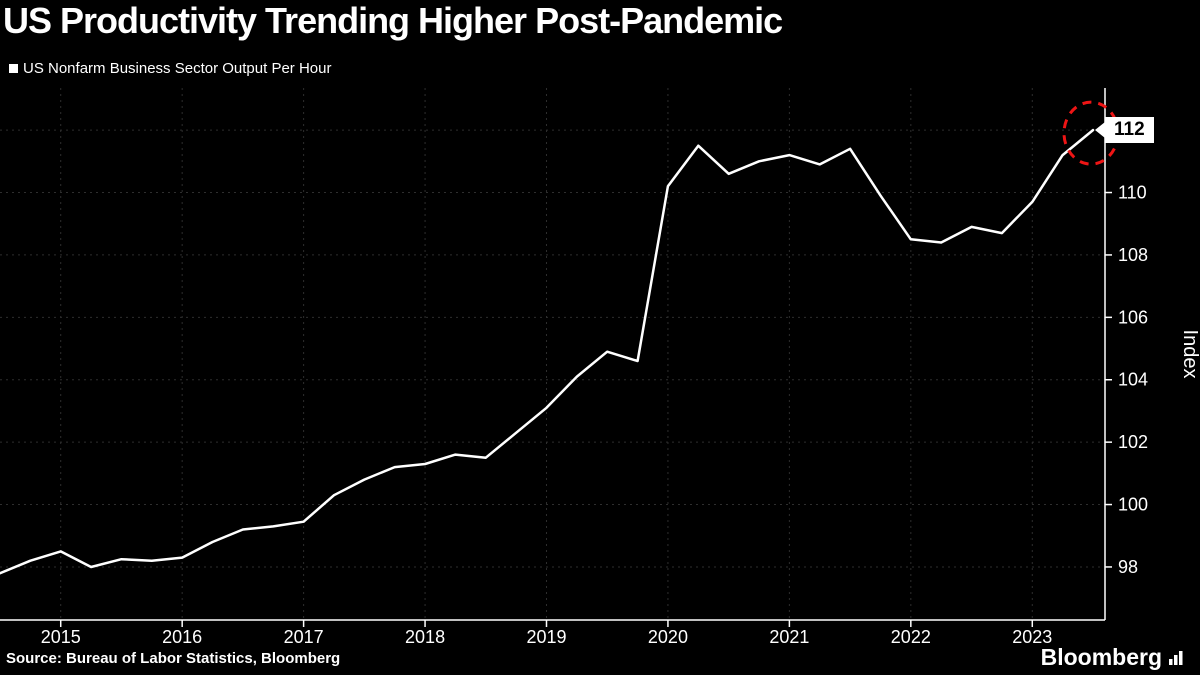 The height and width of the screenshot is (675, 1200). Describe the element at coordinates (13, 68) in the screenshot. I see `legend-marker-icon` at that location.